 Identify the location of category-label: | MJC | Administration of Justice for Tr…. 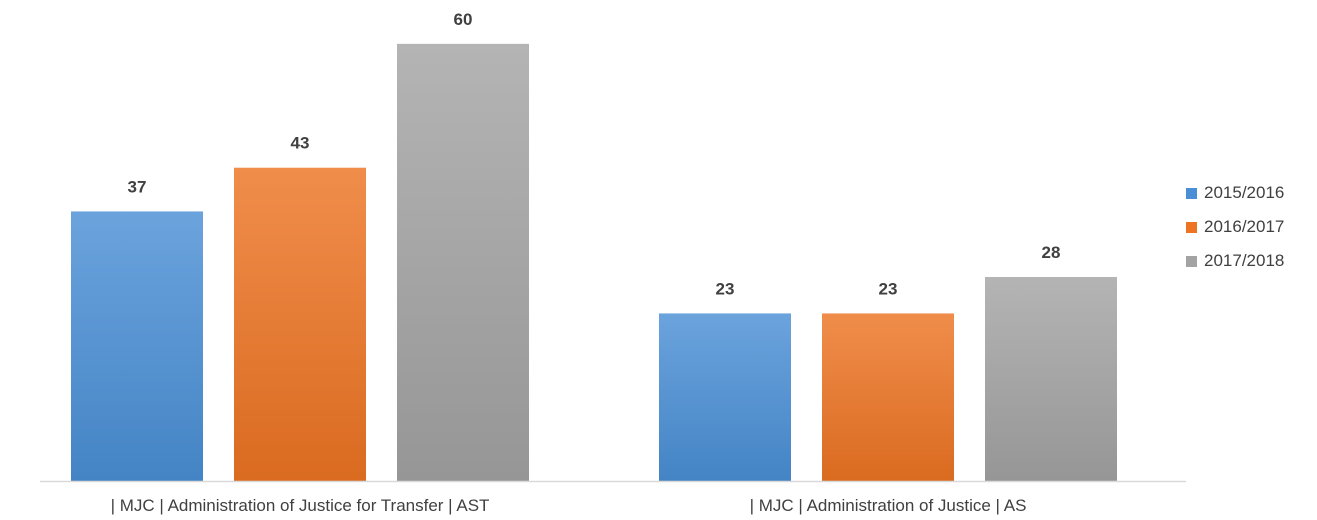
(300, 505).